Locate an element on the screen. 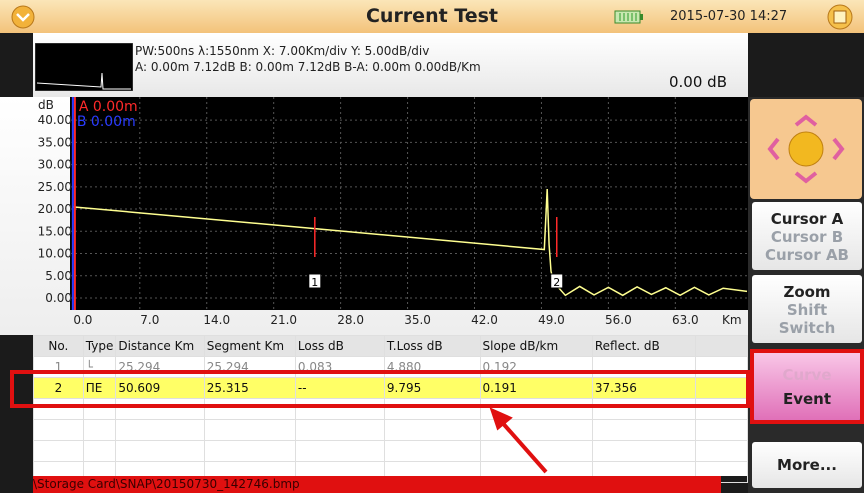  menu-icon is located at coordinates (23, 17).